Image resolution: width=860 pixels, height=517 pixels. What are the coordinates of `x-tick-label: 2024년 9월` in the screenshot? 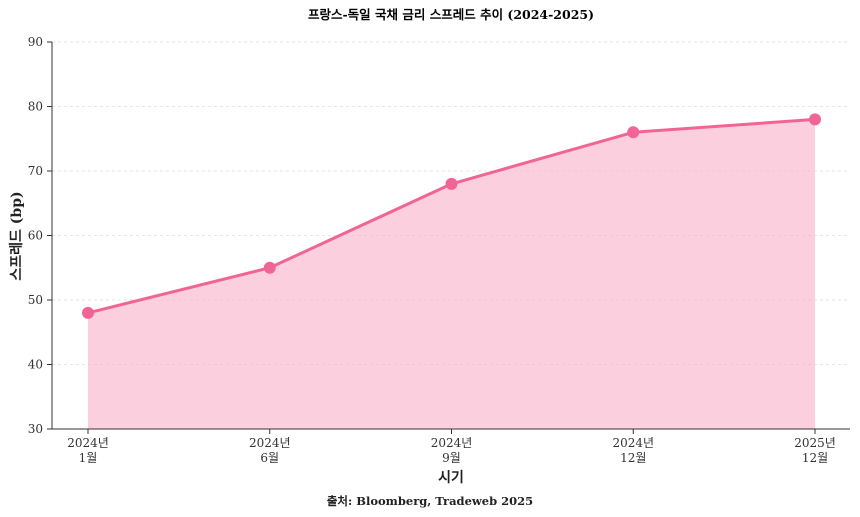 It's located at (452, 450).